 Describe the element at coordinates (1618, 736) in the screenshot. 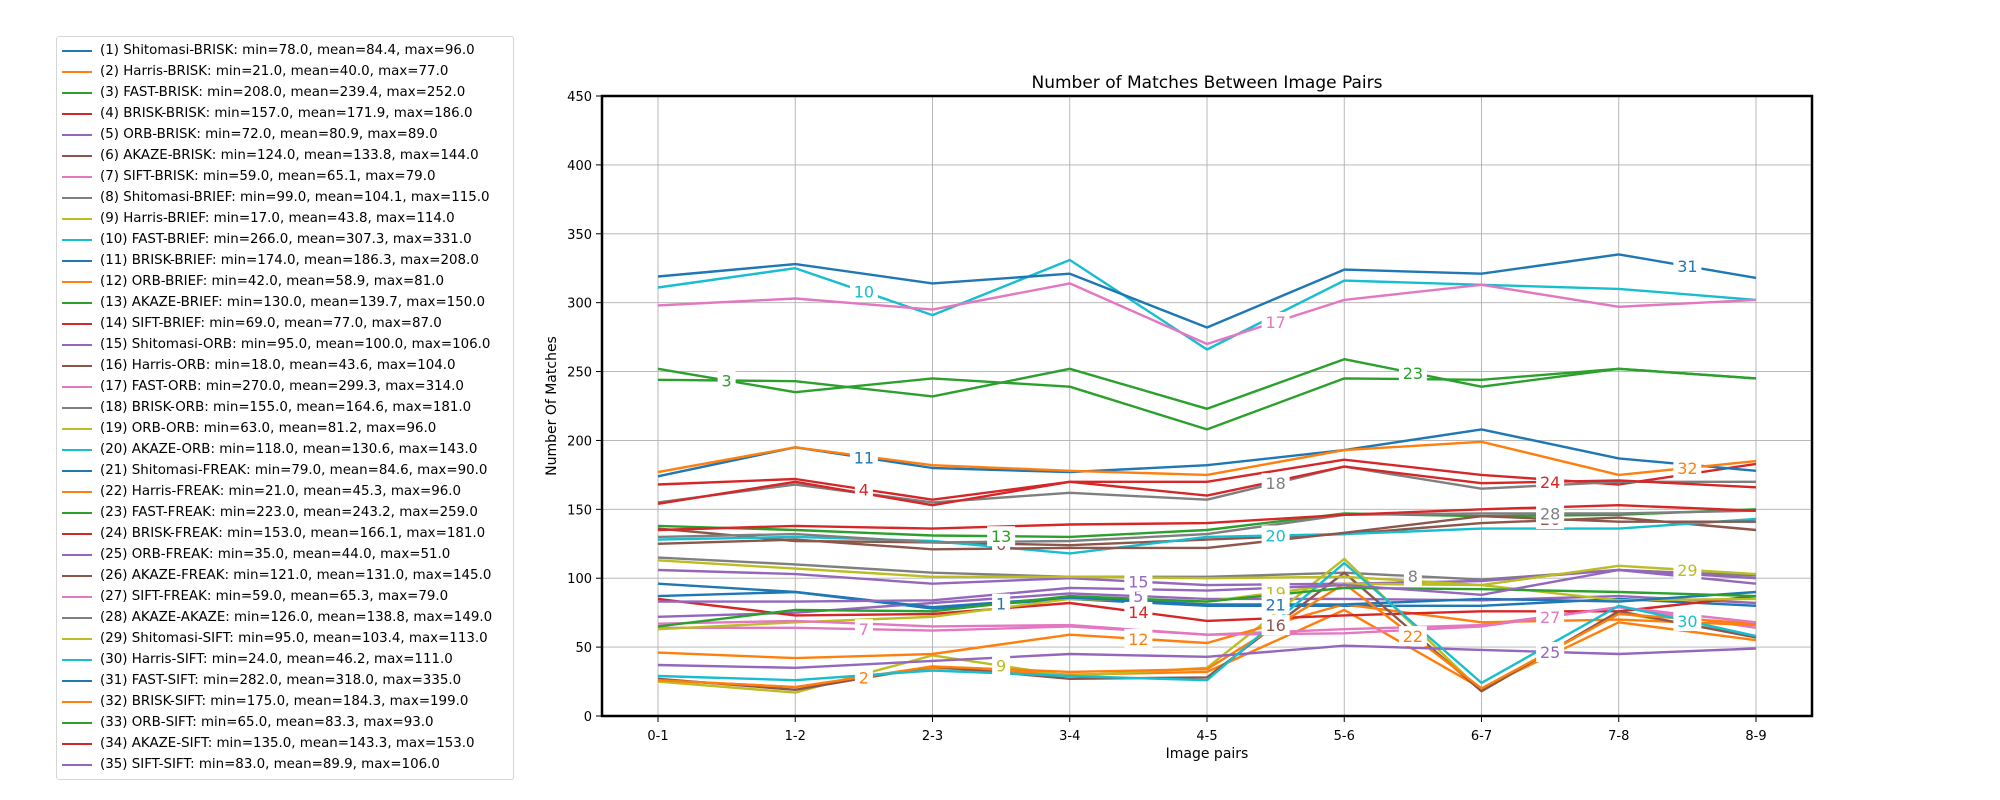

I see `x-tick-label: 7-8` at that location.